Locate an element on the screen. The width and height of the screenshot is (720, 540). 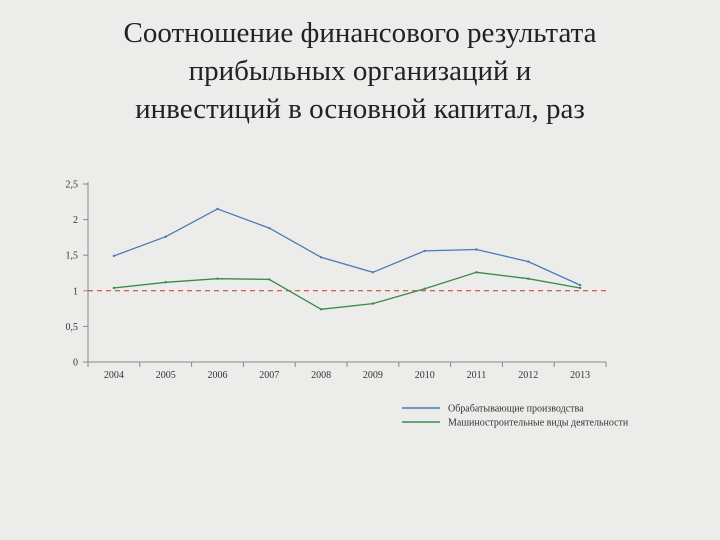
title-line-3: инвестиций в основной капитал, раз is located at coordinates (360, 109).